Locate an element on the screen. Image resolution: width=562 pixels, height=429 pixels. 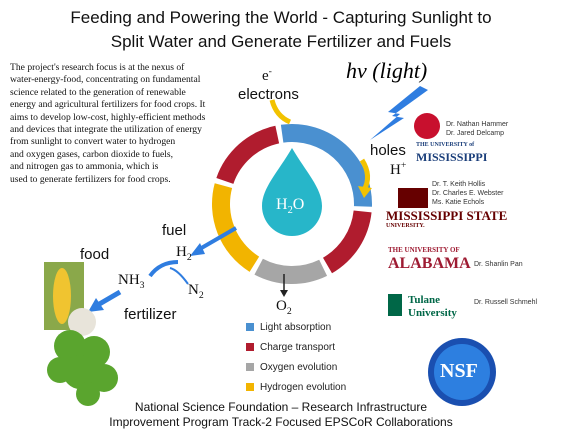
proton: H+ is located at coordinates (398, 169).